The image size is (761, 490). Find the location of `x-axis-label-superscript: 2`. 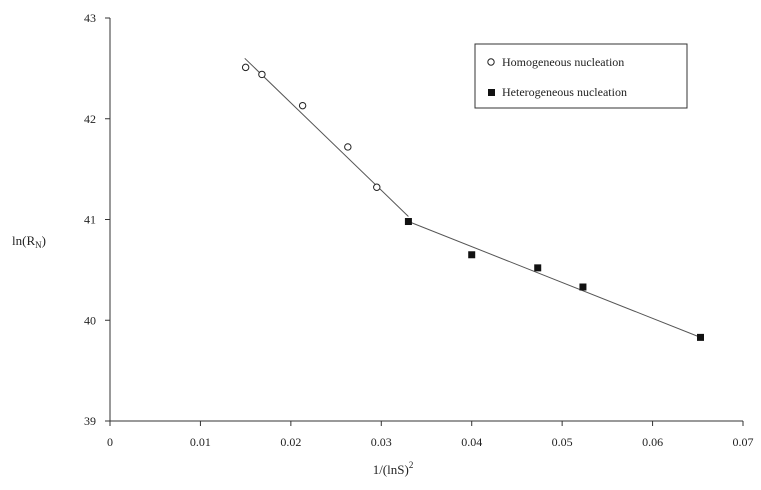

x-axis-label-superscript: 2 is located at coordinates (411, 465).